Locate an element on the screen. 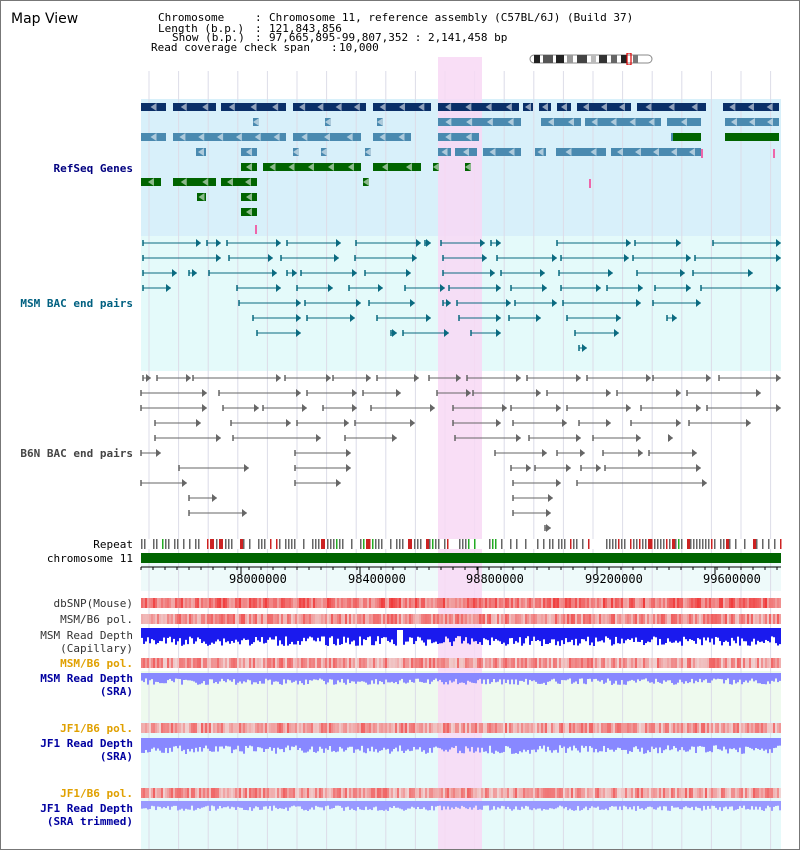  chromosome-ideogram is located at coordinates (592, 59).